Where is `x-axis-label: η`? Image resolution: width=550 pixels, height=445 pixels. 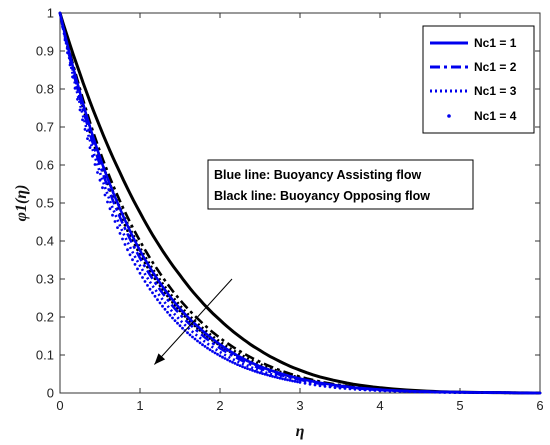
x-axis-label: η is located at coordinates (300, 431).